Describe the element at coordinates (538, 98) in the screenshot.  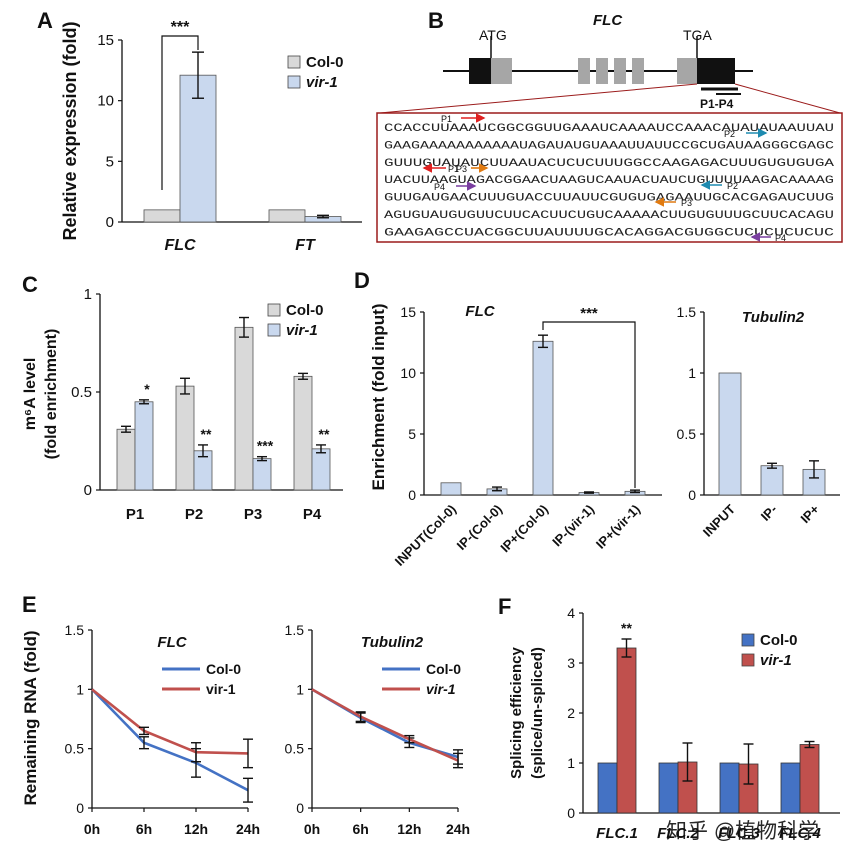
I see `zoom-line-left` at that location.